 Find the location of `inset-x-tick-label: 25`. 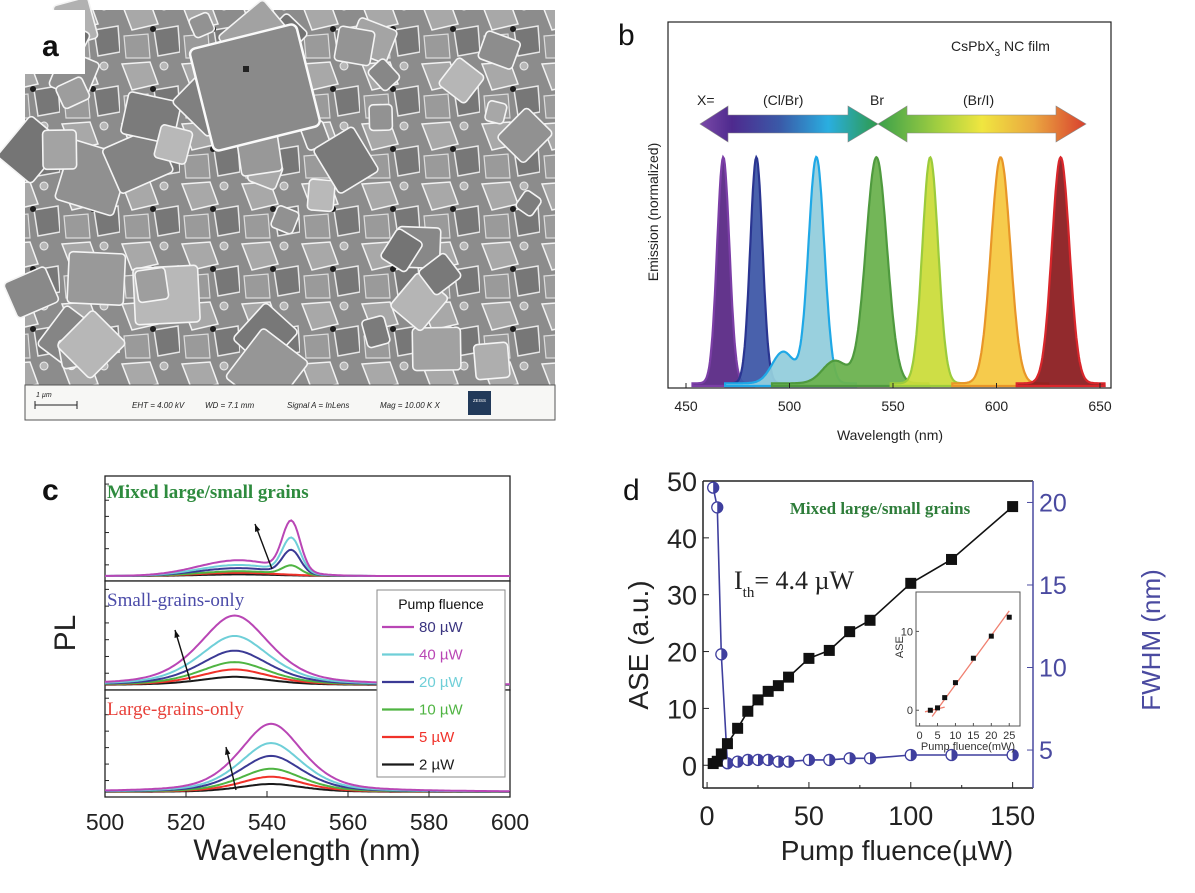

inset-x-tick-label: 25 is located at coordinates (1009, 736).